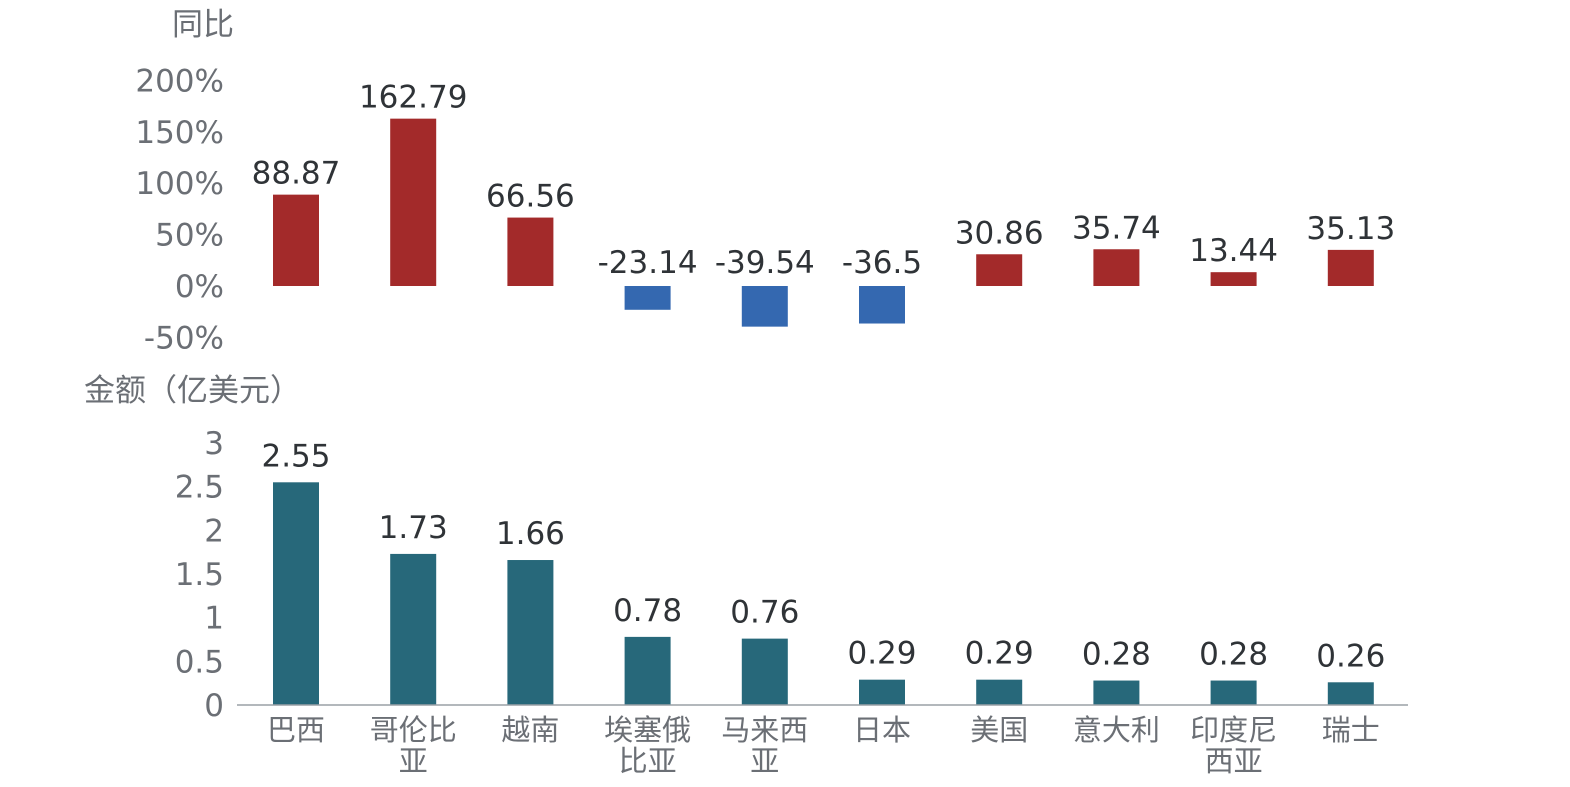  I want to click on yoy-data-label: 35.13, so click(1350, 229).